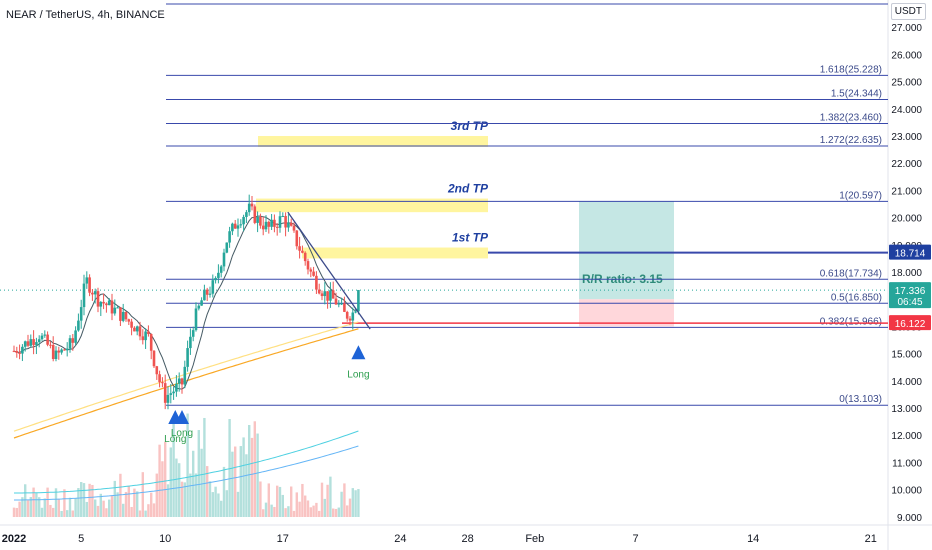 The width and height of the screenshot is (932, 550). I want to click on currency-selector: USDT, so click(908, 11).